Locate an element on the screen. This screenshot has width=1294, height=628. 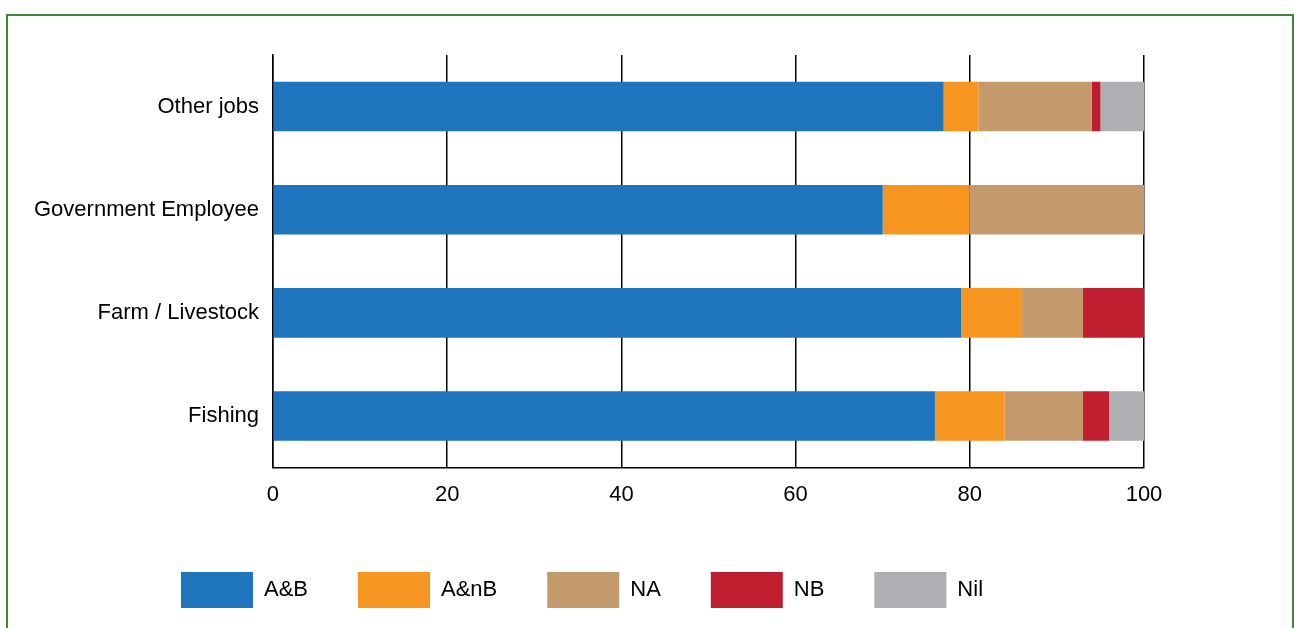
y-tick-label: Fishing is located at coordinates (223, 415).